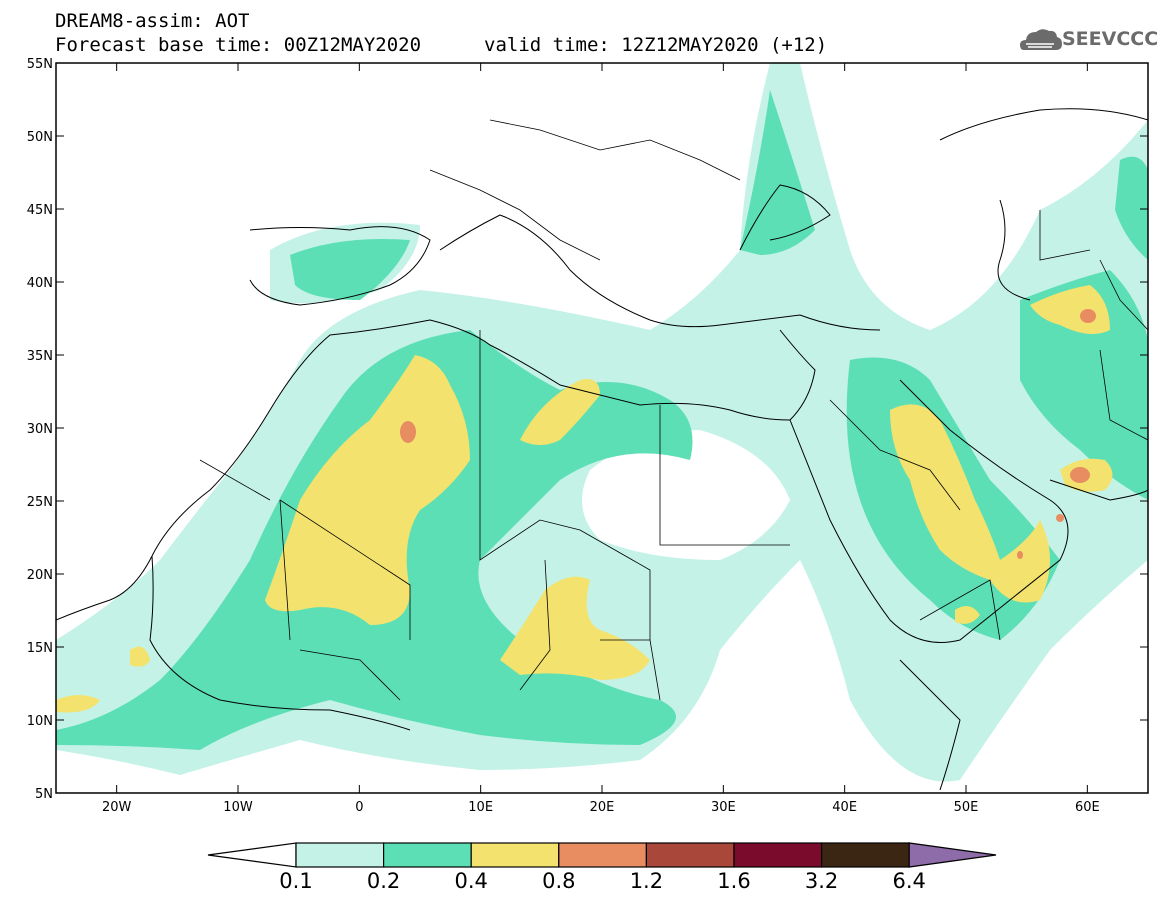  What do you see at coordinates (40, 575) in the screenshot?
I see `lat-tick-label: 20N` at bounding box center [40, 575].